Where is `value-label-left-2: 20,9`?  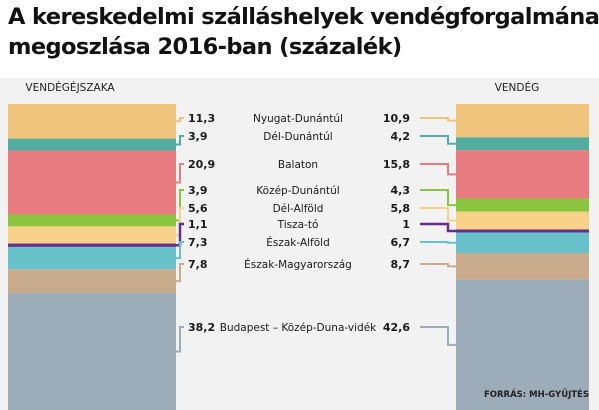
value-label-left-2: 20,9 is located at coordinates (201, 164).